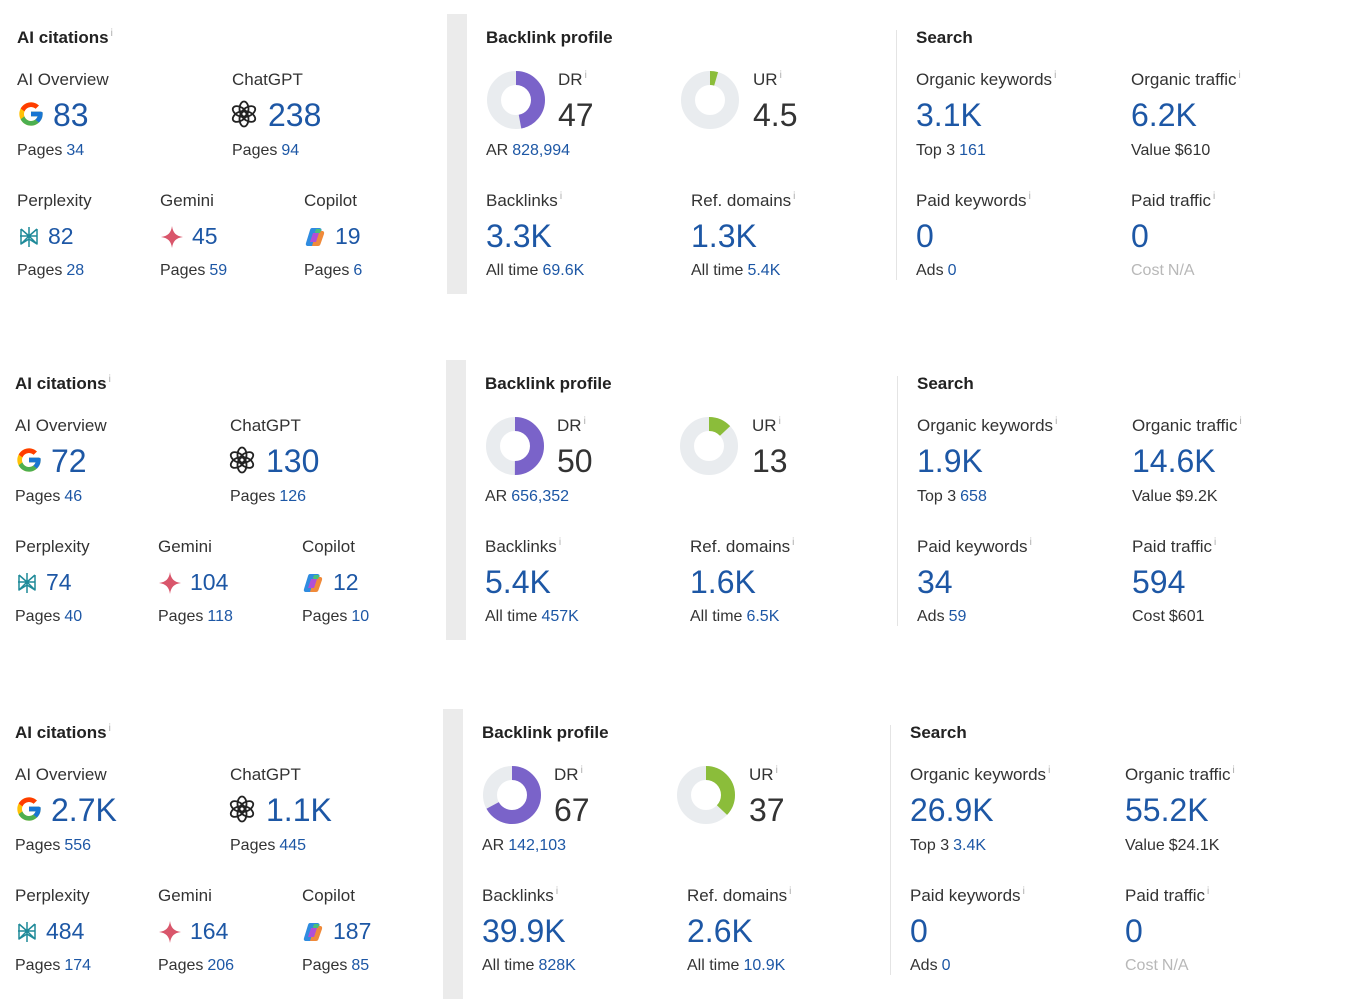 This screenshot has width=1350, height=1000. I want to click on copilot-pages-label: Pages, so click(327, 270).